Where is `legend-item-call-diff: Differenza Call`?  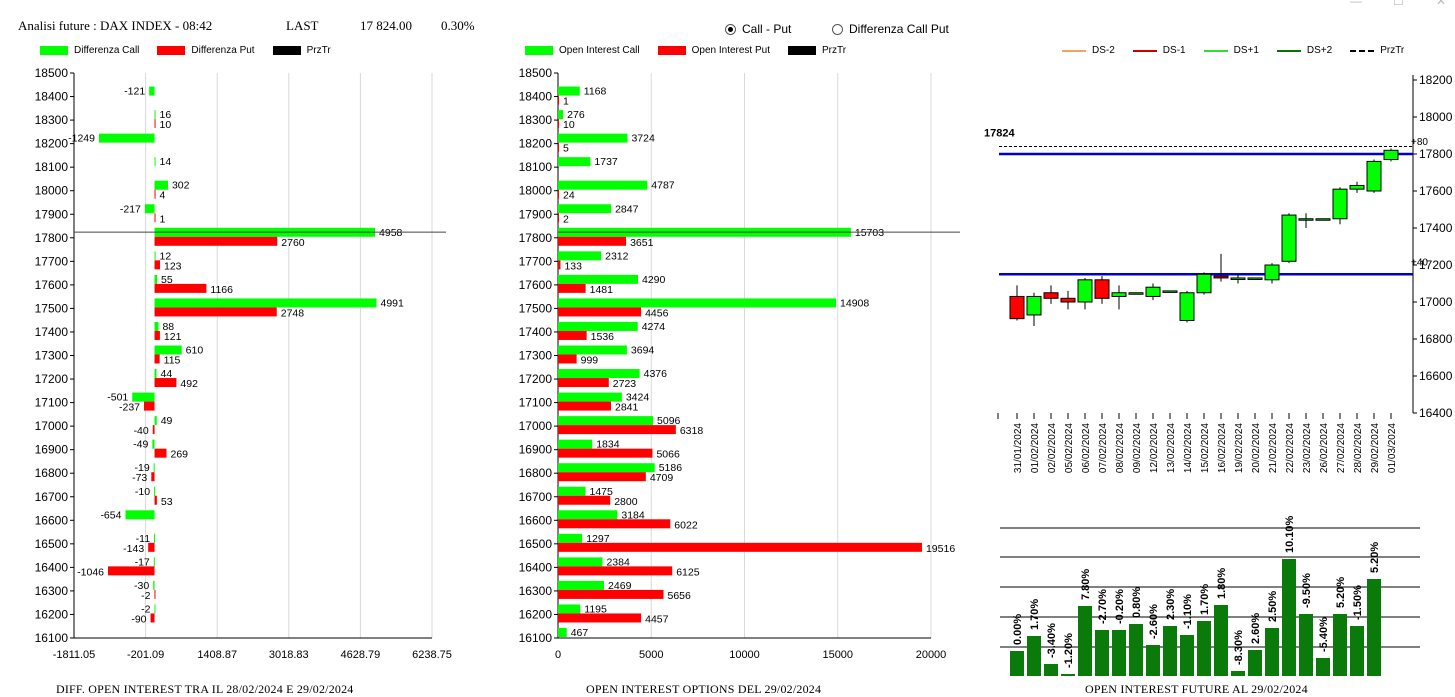 legend-item-call-diff: Differenza Call is located at coordinates (89, 50).